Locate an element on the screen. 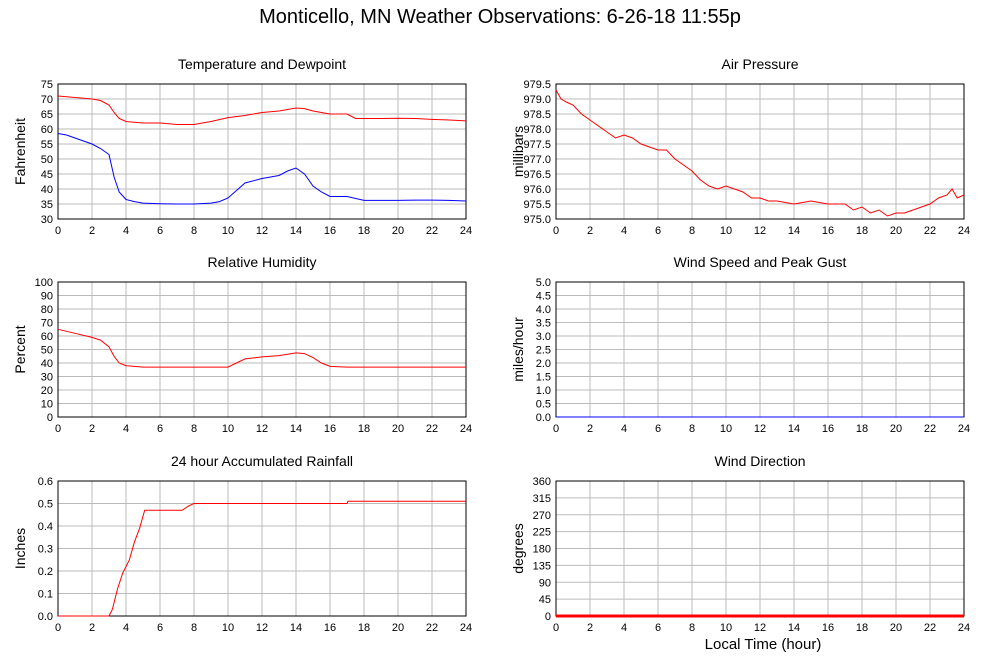 Image resolution: width=1000 pixels, height=660 pixels. y-tick-label: 70 is located at coordinates (47, 100).